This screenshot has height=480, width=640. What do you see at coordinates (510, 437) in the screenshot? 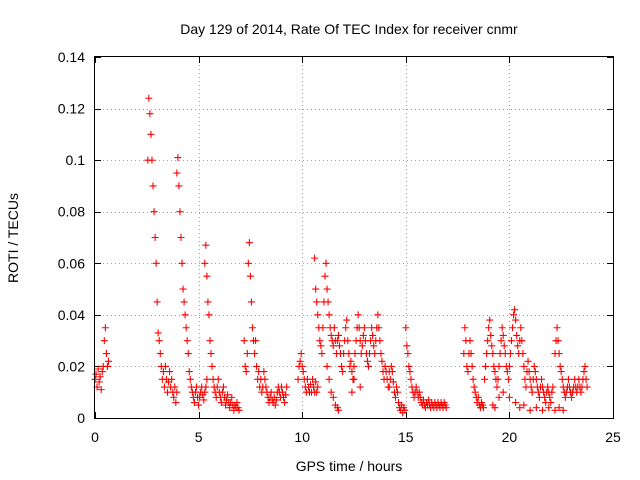
I see `x-tick-label: 20` at bounding box center [510, 437].